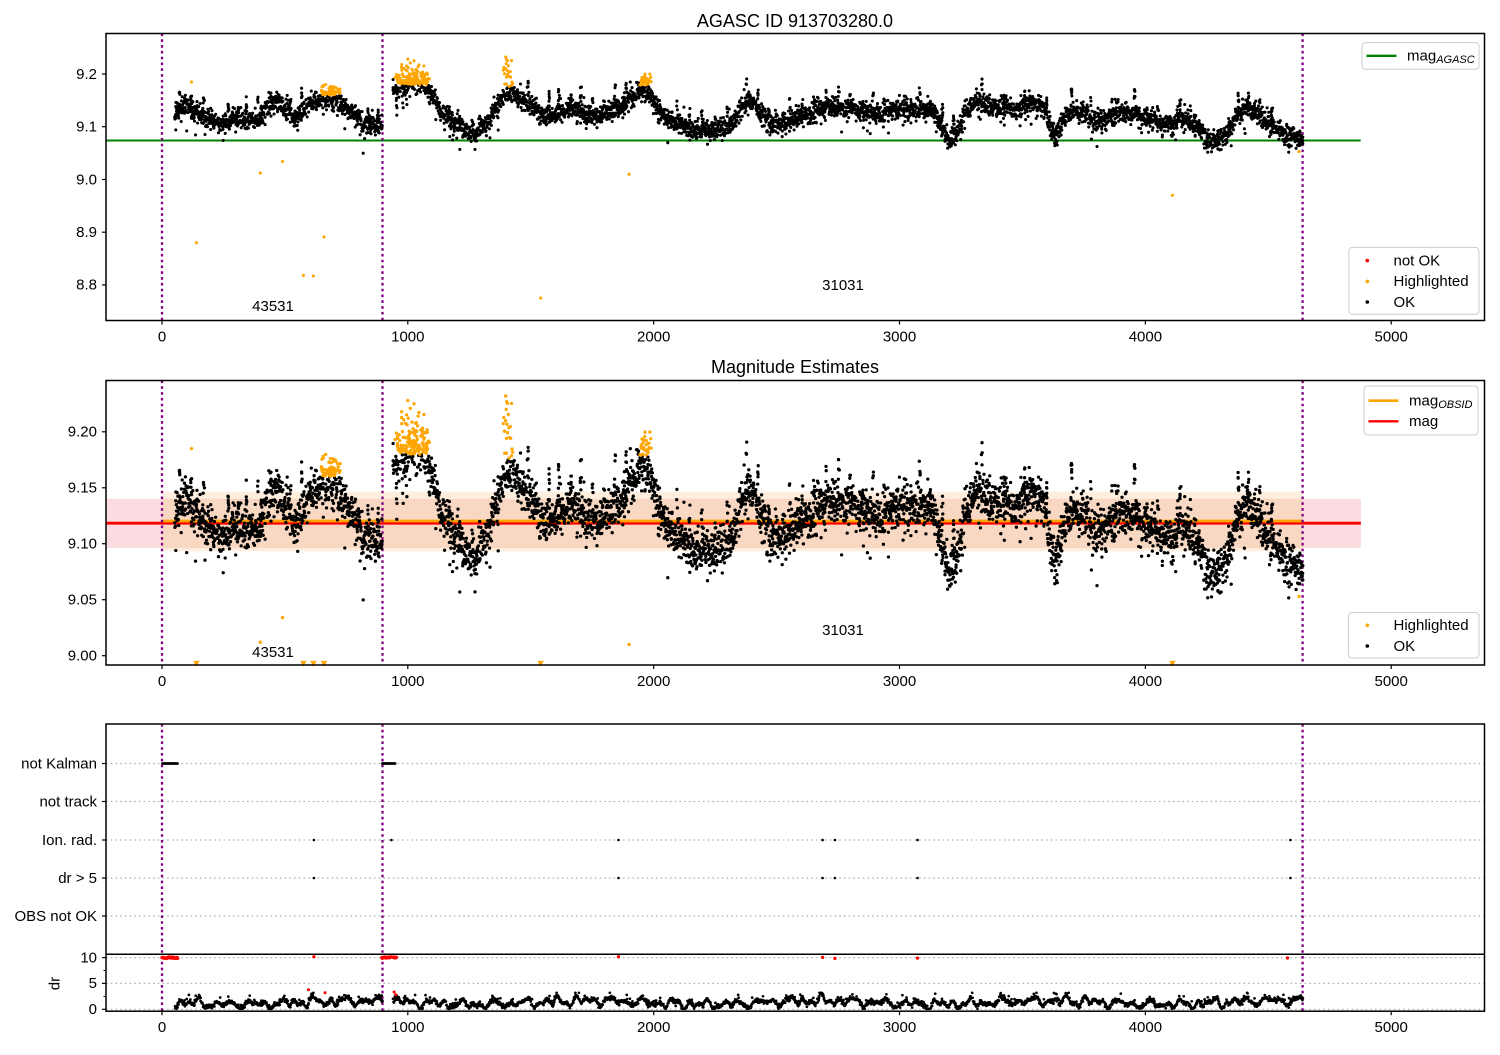  I want to click on svg-text: 8.9, so click(86, 232).